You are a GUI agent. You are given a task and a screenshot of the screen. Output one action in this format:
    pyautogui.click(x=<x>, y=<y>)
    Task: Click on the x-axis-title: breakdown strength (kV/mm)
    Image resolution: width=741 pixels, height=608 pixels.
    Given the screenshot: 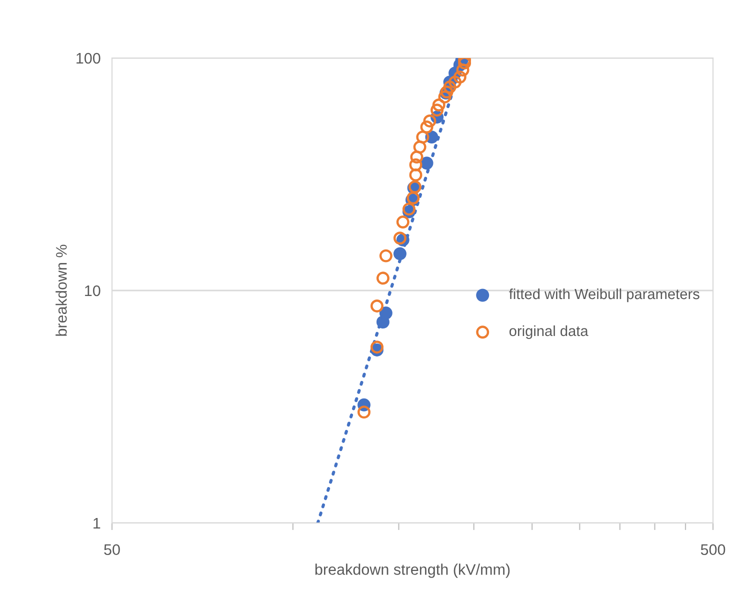 What is the action you would take?
    pyautogui.click(x=412, y=571)
    